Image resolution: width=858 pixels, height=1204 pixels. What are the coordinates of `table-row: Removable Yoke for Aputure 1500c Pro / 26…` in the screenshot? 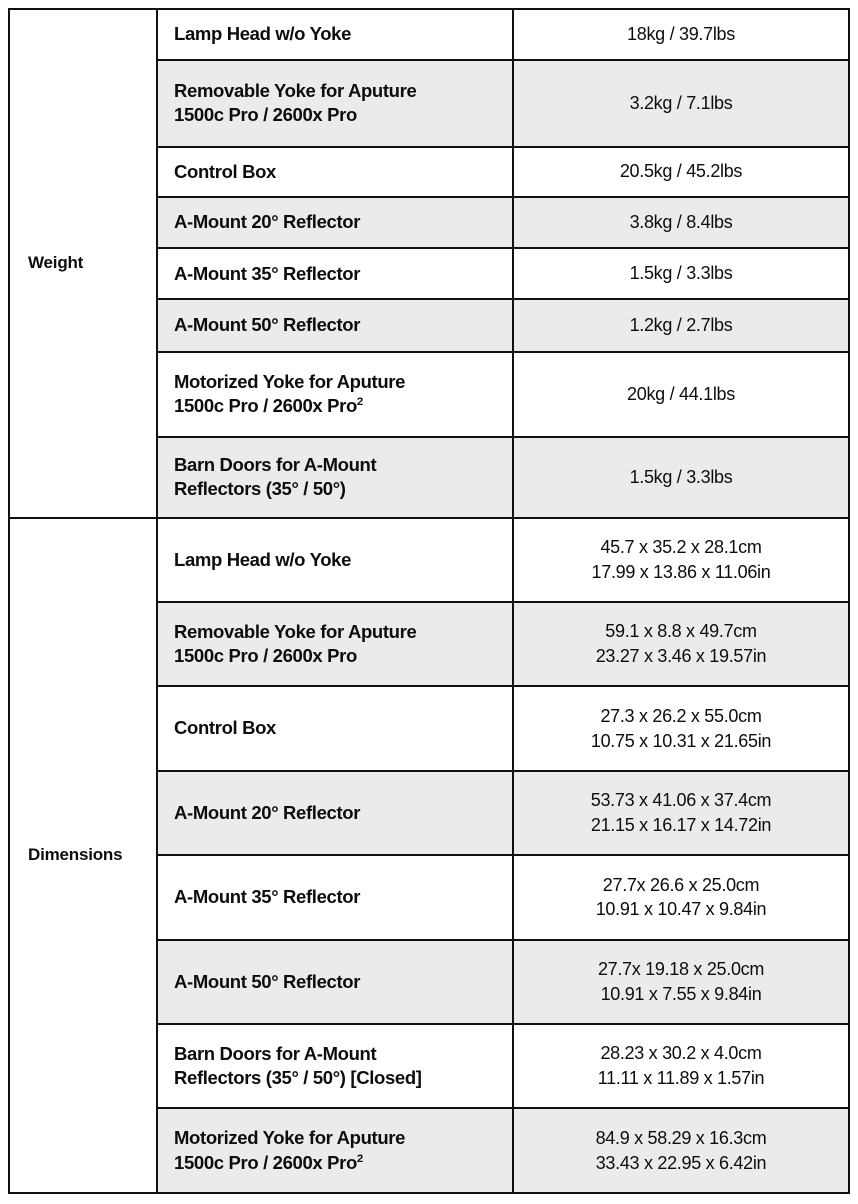 It's located at (429, 644).